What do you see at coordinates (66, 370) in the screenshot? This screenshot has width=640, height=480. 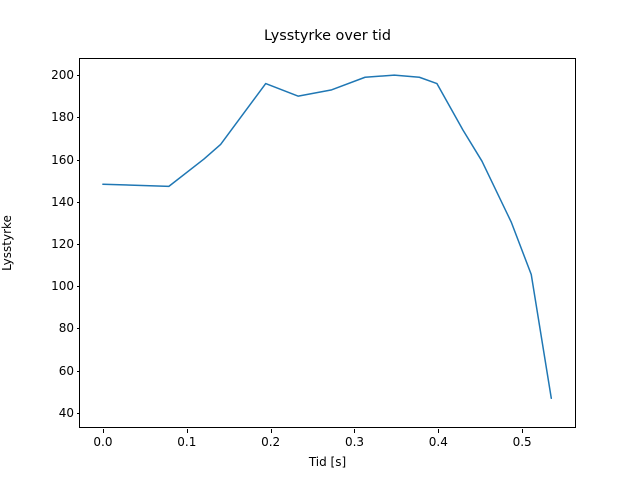 I see `y-tick-label: 60` at bounding box center [66, 370].